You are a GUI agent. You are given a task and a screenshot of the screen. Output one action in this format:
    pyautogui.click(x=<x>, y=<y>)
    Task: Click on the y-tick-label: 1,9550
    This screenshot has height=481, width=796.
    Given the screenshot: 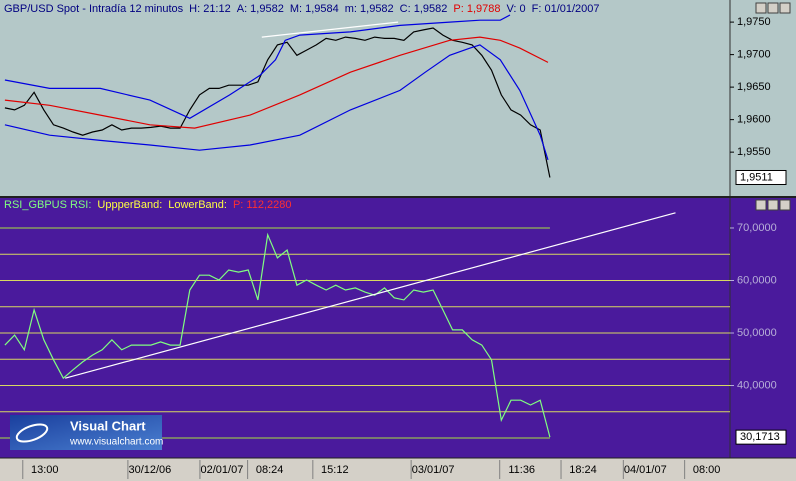 What is the action you would take?
    pyautogui.click(x=754, y=152)
    